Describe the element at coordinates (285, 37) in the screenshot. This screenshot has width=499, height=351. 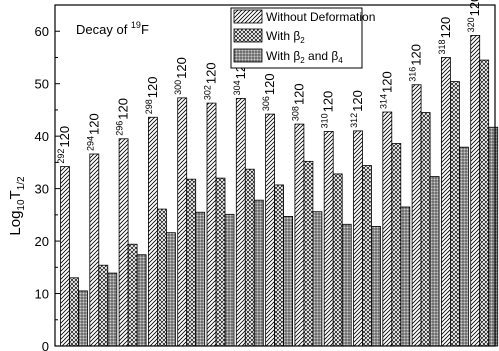
I see `legend-label: With β2` at that location.